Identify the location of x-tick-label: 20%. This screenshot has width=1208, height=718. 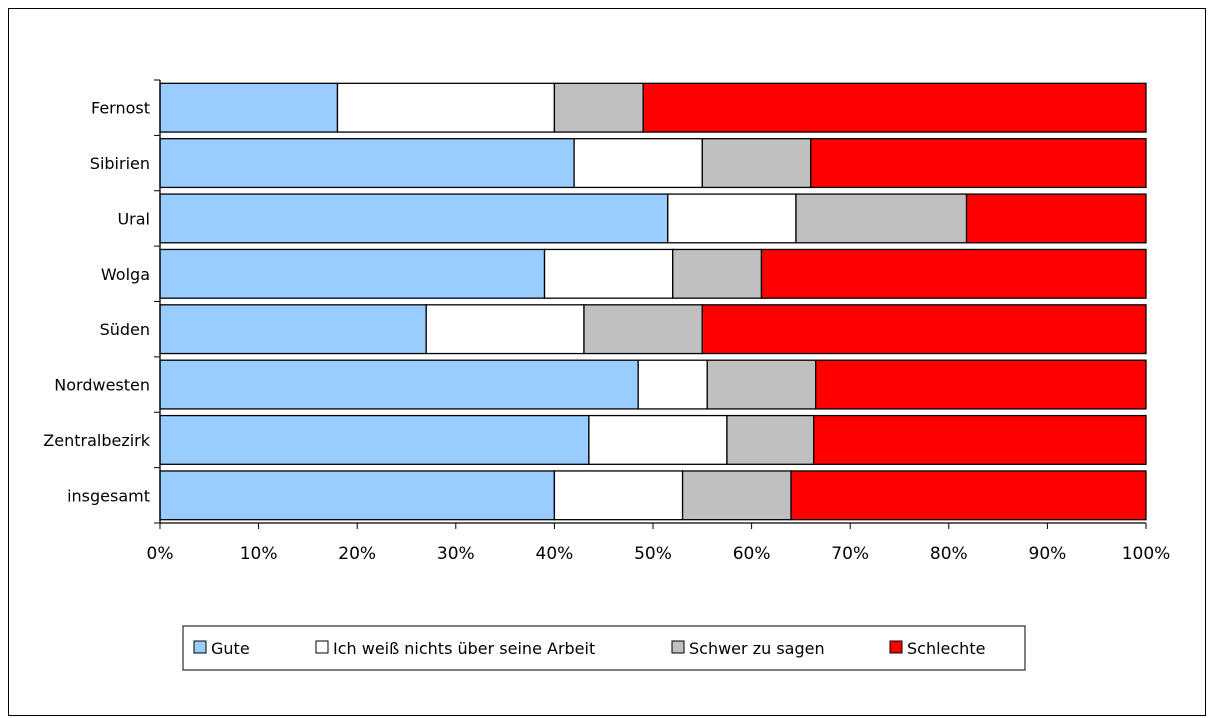
(357, 554).